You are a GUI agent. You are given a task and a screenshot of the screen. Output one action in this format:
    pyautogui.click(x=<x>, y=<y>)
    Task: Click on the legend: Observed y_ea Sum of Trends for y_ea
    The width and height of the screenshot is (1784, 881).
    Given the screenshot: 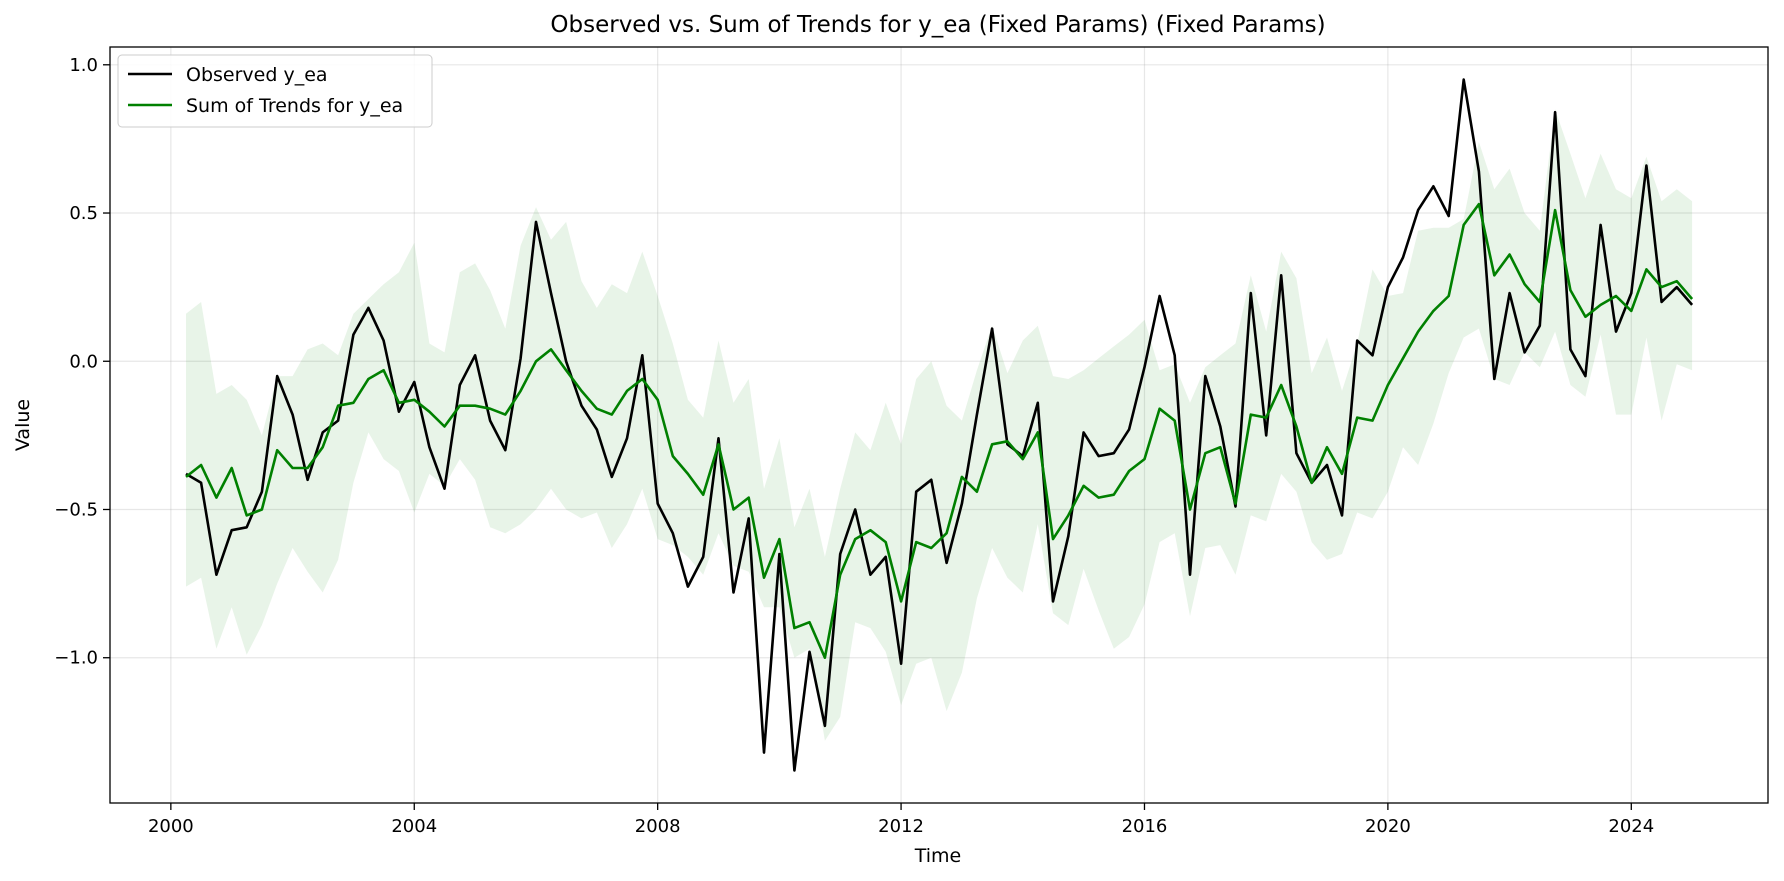 What is the action you would take?
    pyautogui.click(x=275, y=91)
    